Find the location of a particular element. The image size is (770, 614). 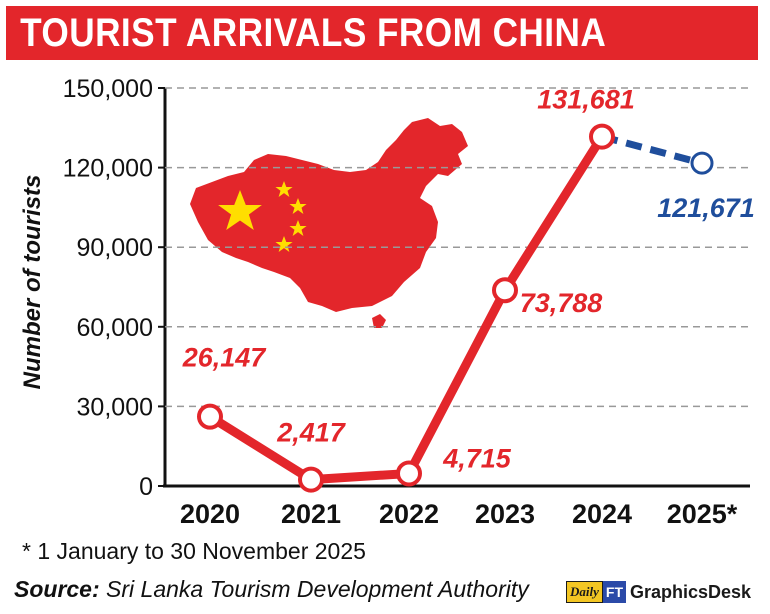

title-bar: TOURIST ARRIVALS FROM CHINA is located at coordinates (382, 33).